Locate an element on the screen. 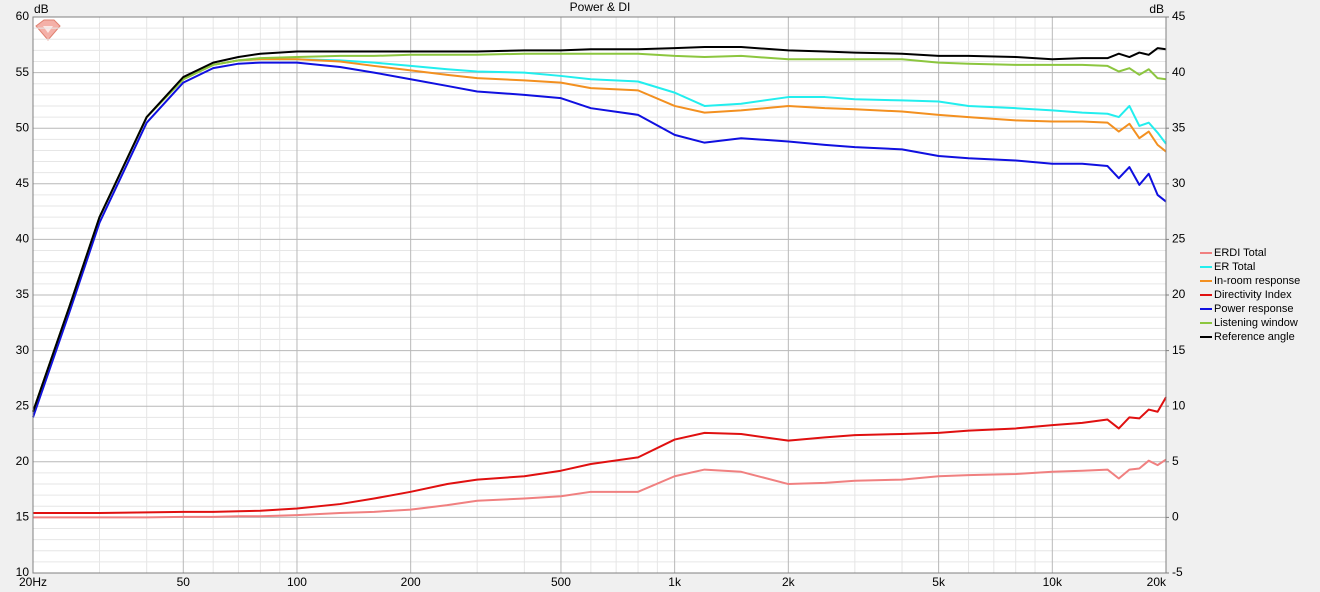 The image size is (1320, 592). x-tick-label: 1k is located at coordinates (675, 582).